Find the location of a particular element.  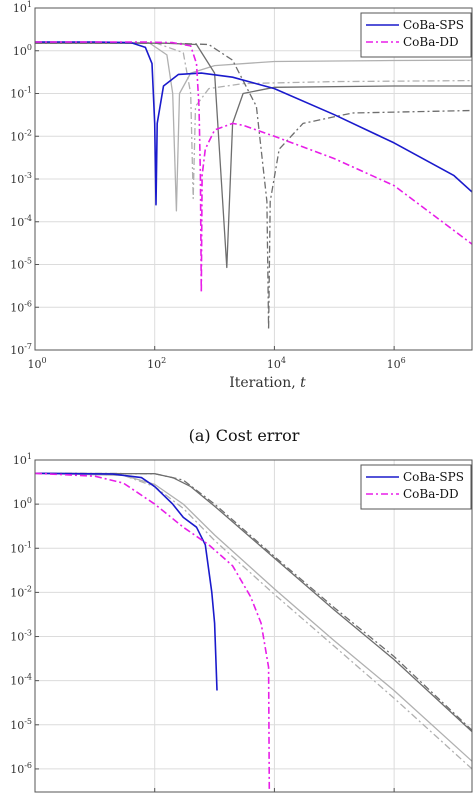

x-tick-label: 10⁰ is located at coordinates (36, 363).